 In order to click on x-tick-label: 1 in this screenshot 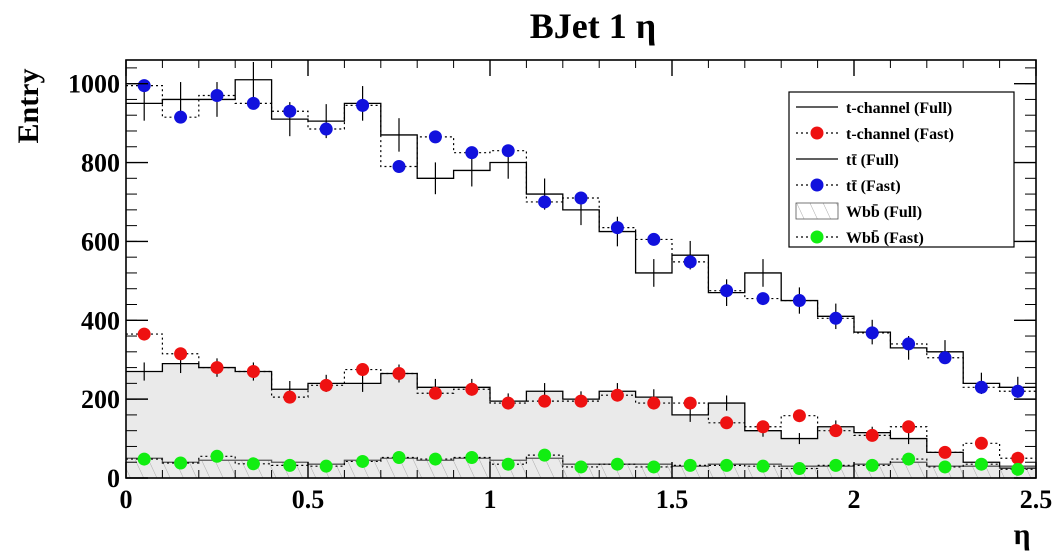, I will do `click(490, 499)`.